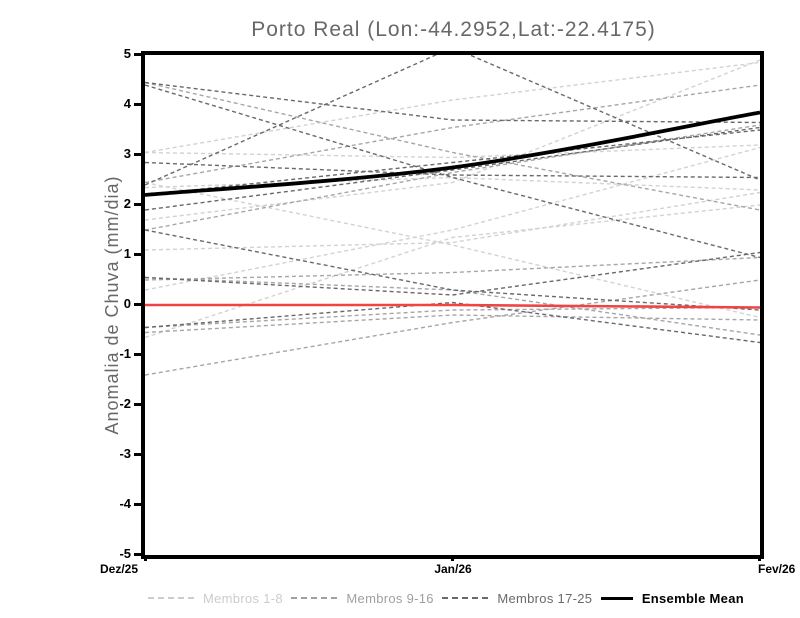 Image resolution: width=800 pixels, height=618 pixels. Describe the element at coordinates (127, 303) in the screenshot. I see `y-tick-label: 0` at that location.